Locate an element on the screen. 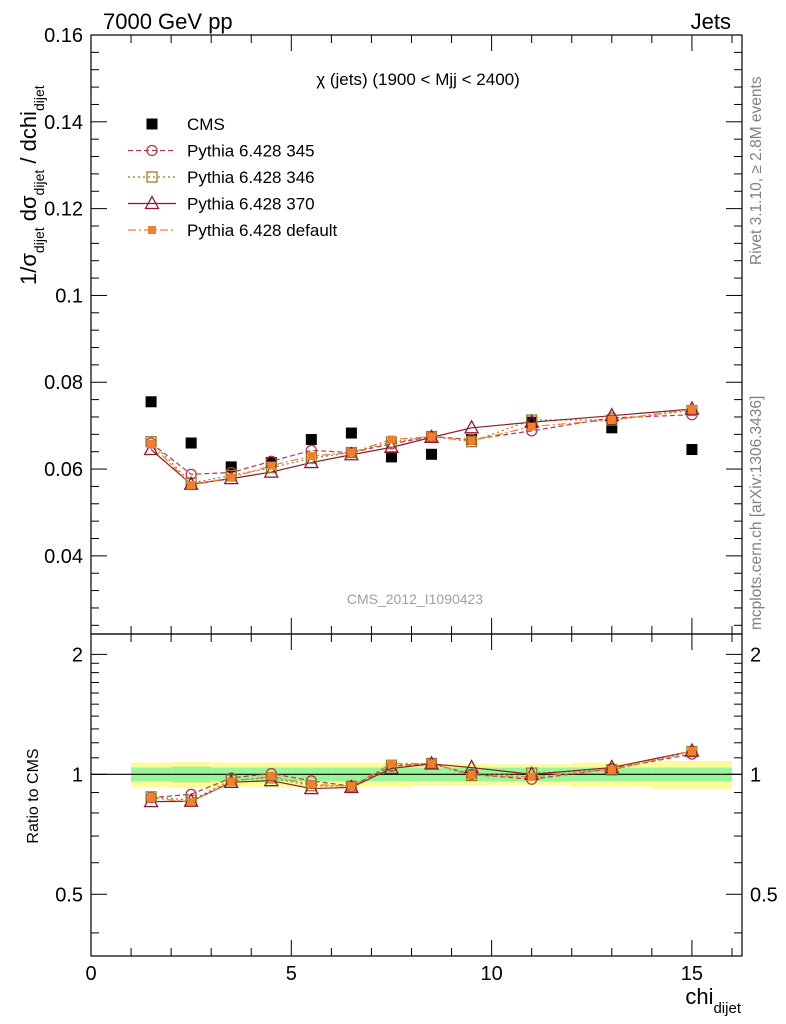 The image size is (786, 1024). ratio-y-tick-label: 0.5 is located at coordinates (69, 895).